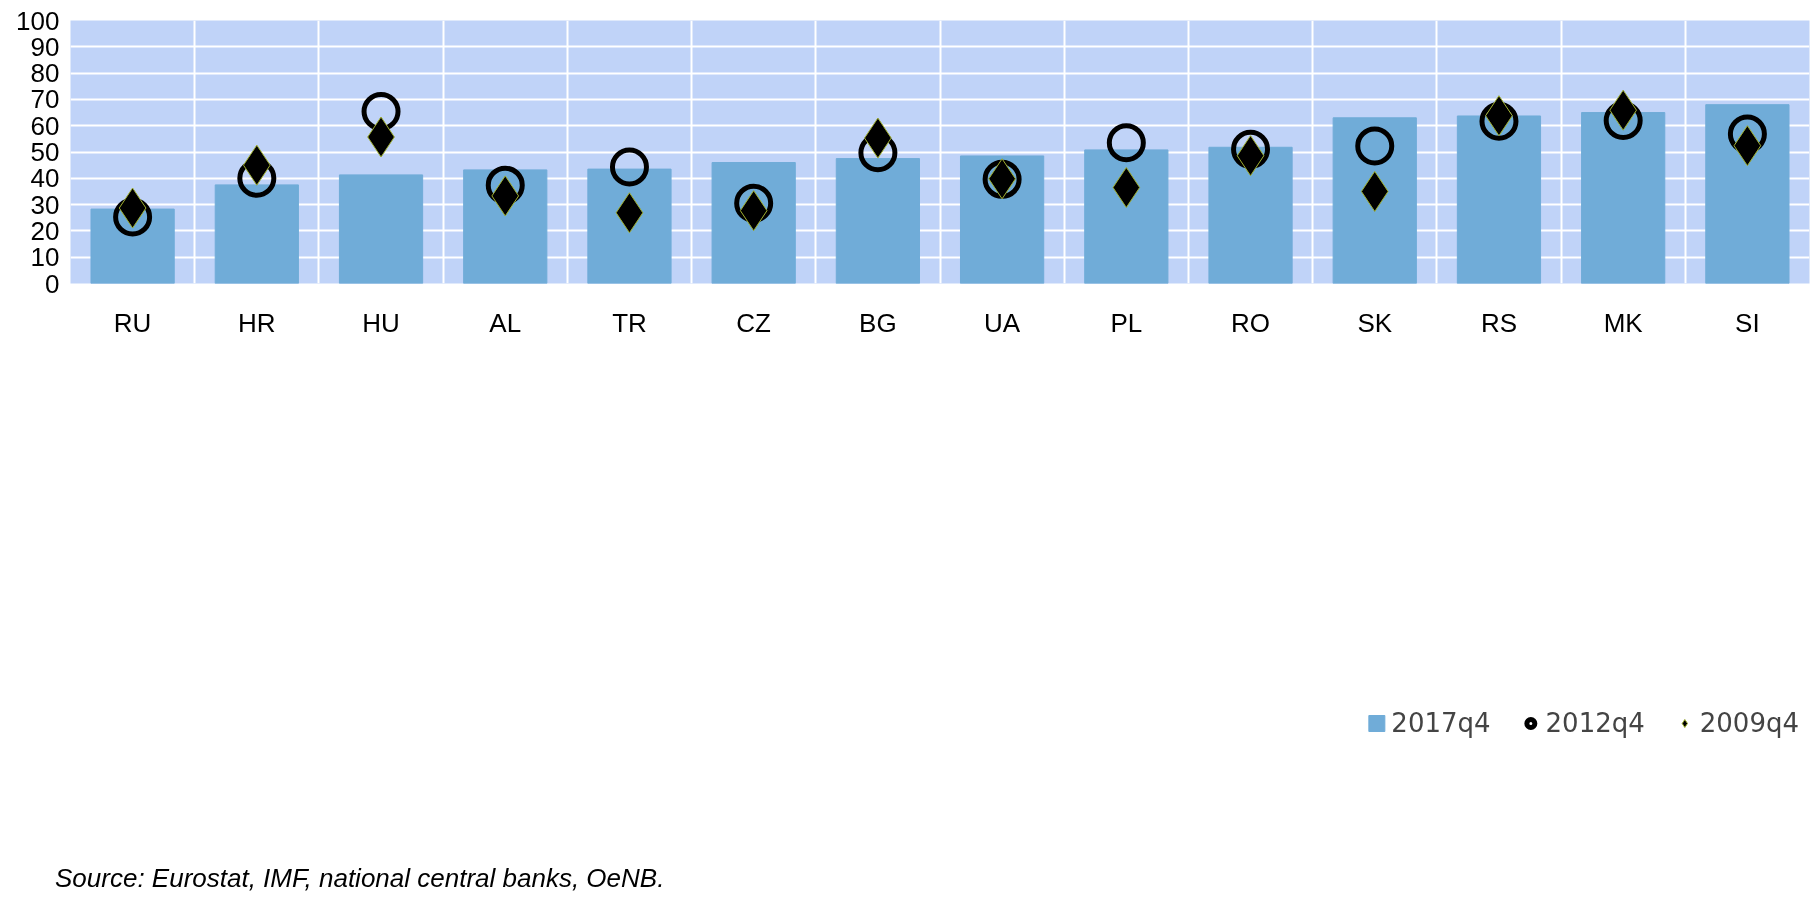 This screenshot has width=1819, height=914. I want to click on legend-label: 2009q4, so click(1749, 722).